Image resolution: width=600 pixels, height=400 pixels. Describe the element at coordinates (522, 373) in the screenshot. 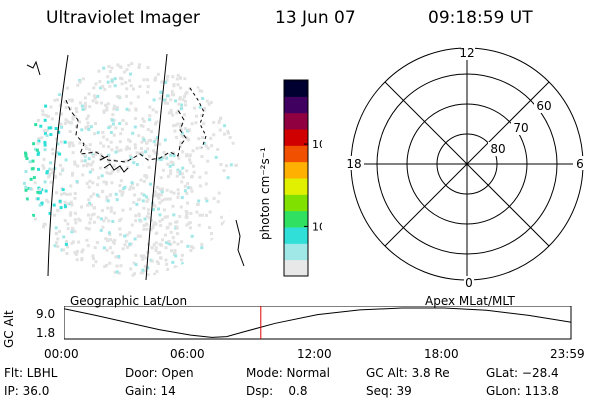

I see `glat-info: GLat: −28.4` at that location.